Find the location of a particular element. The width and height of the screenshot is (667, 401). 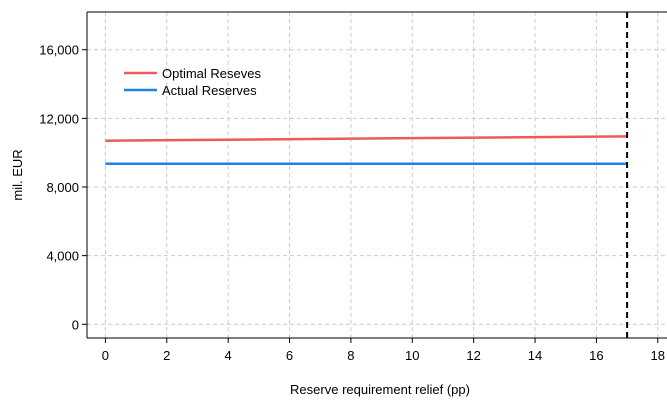

y-tick-label: 4,000 is located at coordinates (62, 256).